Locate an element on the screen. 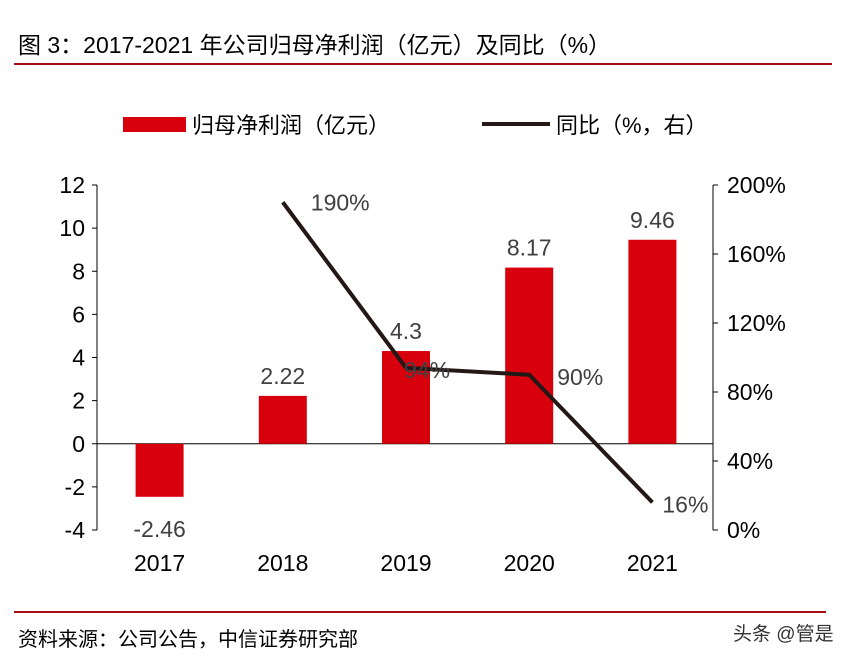 The image size is (865, 669). bar-data-label: 8.17 is located at coordinates (529, 248).